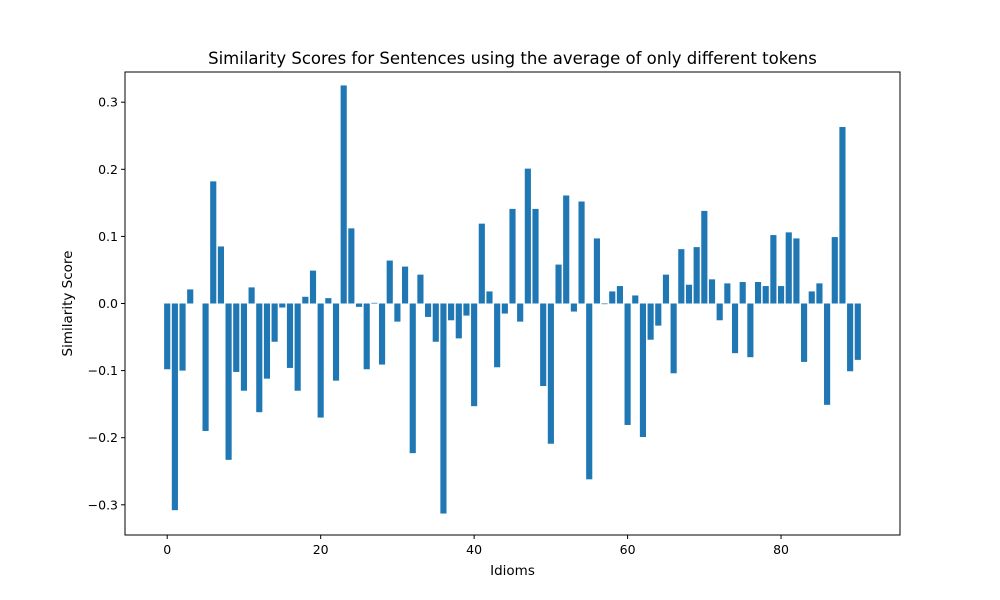  I want to click on x-tick-label: 0, so click(167, 549).